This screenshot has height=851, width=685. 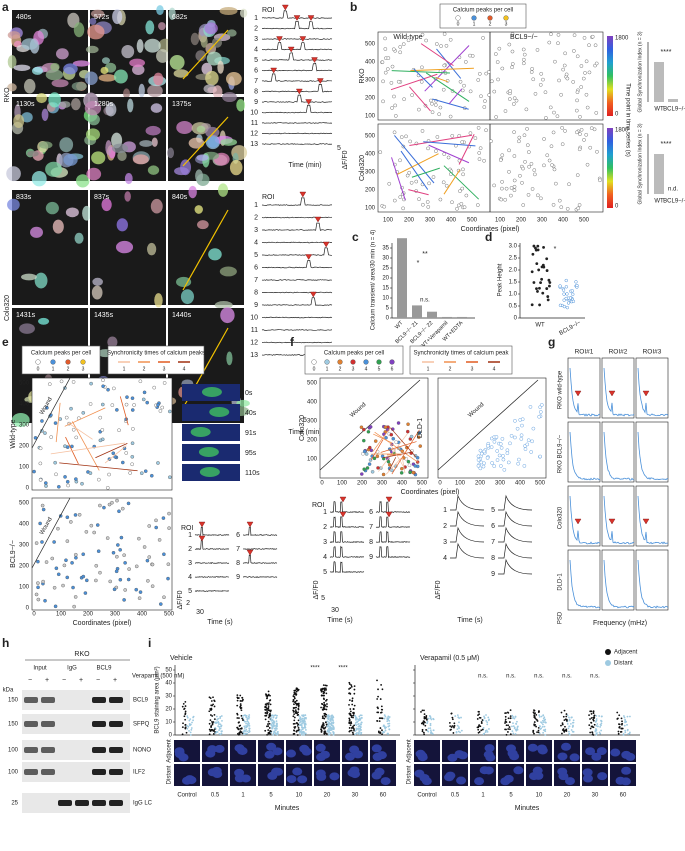 I want to click on label: Coordinates (pixel), so click(x=102, y=623).